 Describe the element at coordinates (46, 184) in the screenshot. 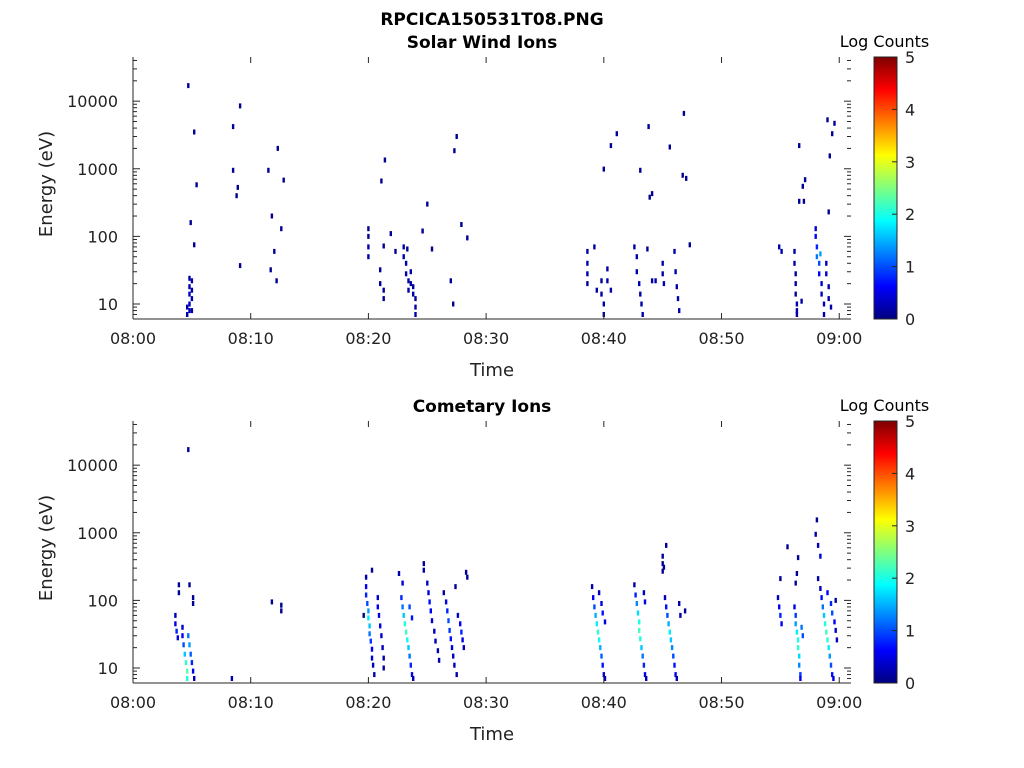

I see `y-axis-label: Energy (eV)` at that location.